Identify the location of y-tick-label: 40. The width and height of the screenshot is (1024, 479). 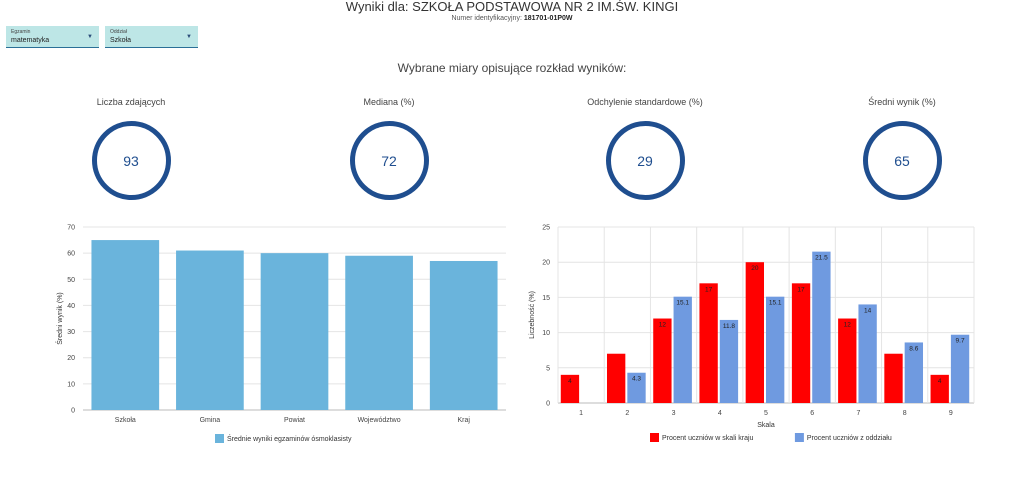
(71, 306).